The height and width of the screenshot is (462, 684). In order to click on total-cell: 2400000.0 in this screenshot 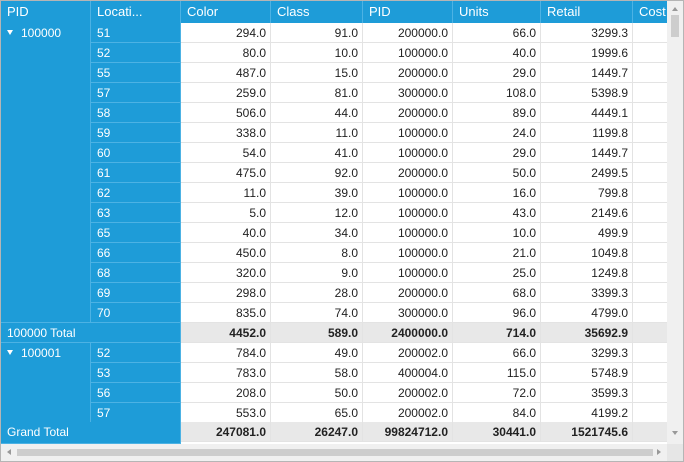, I will do `click(408, 333)`.